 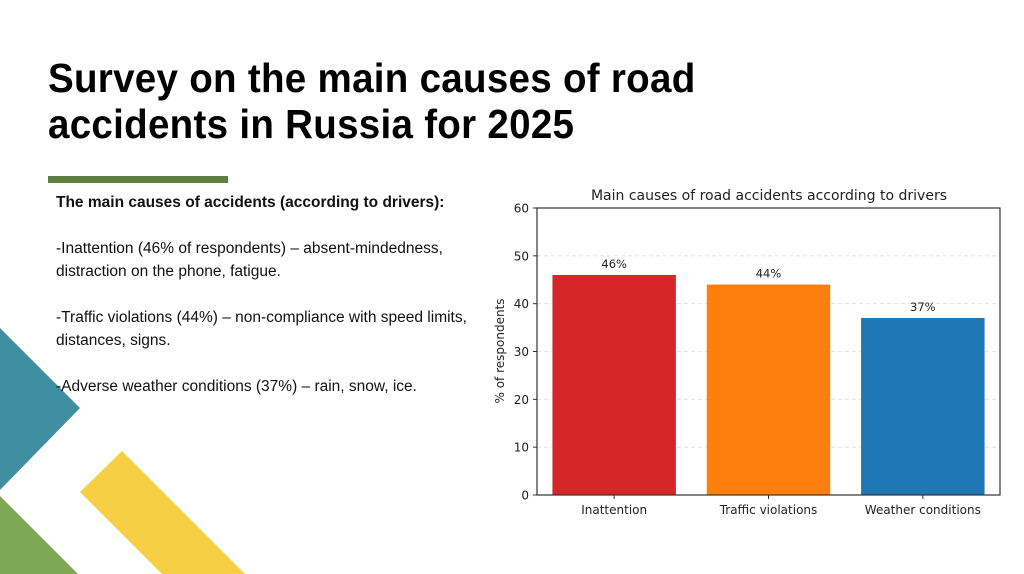 What do you see at coordinates (923, 307) in the screenshot?
I see `bar-value-label: 37%` at bounding box center [923, 307].